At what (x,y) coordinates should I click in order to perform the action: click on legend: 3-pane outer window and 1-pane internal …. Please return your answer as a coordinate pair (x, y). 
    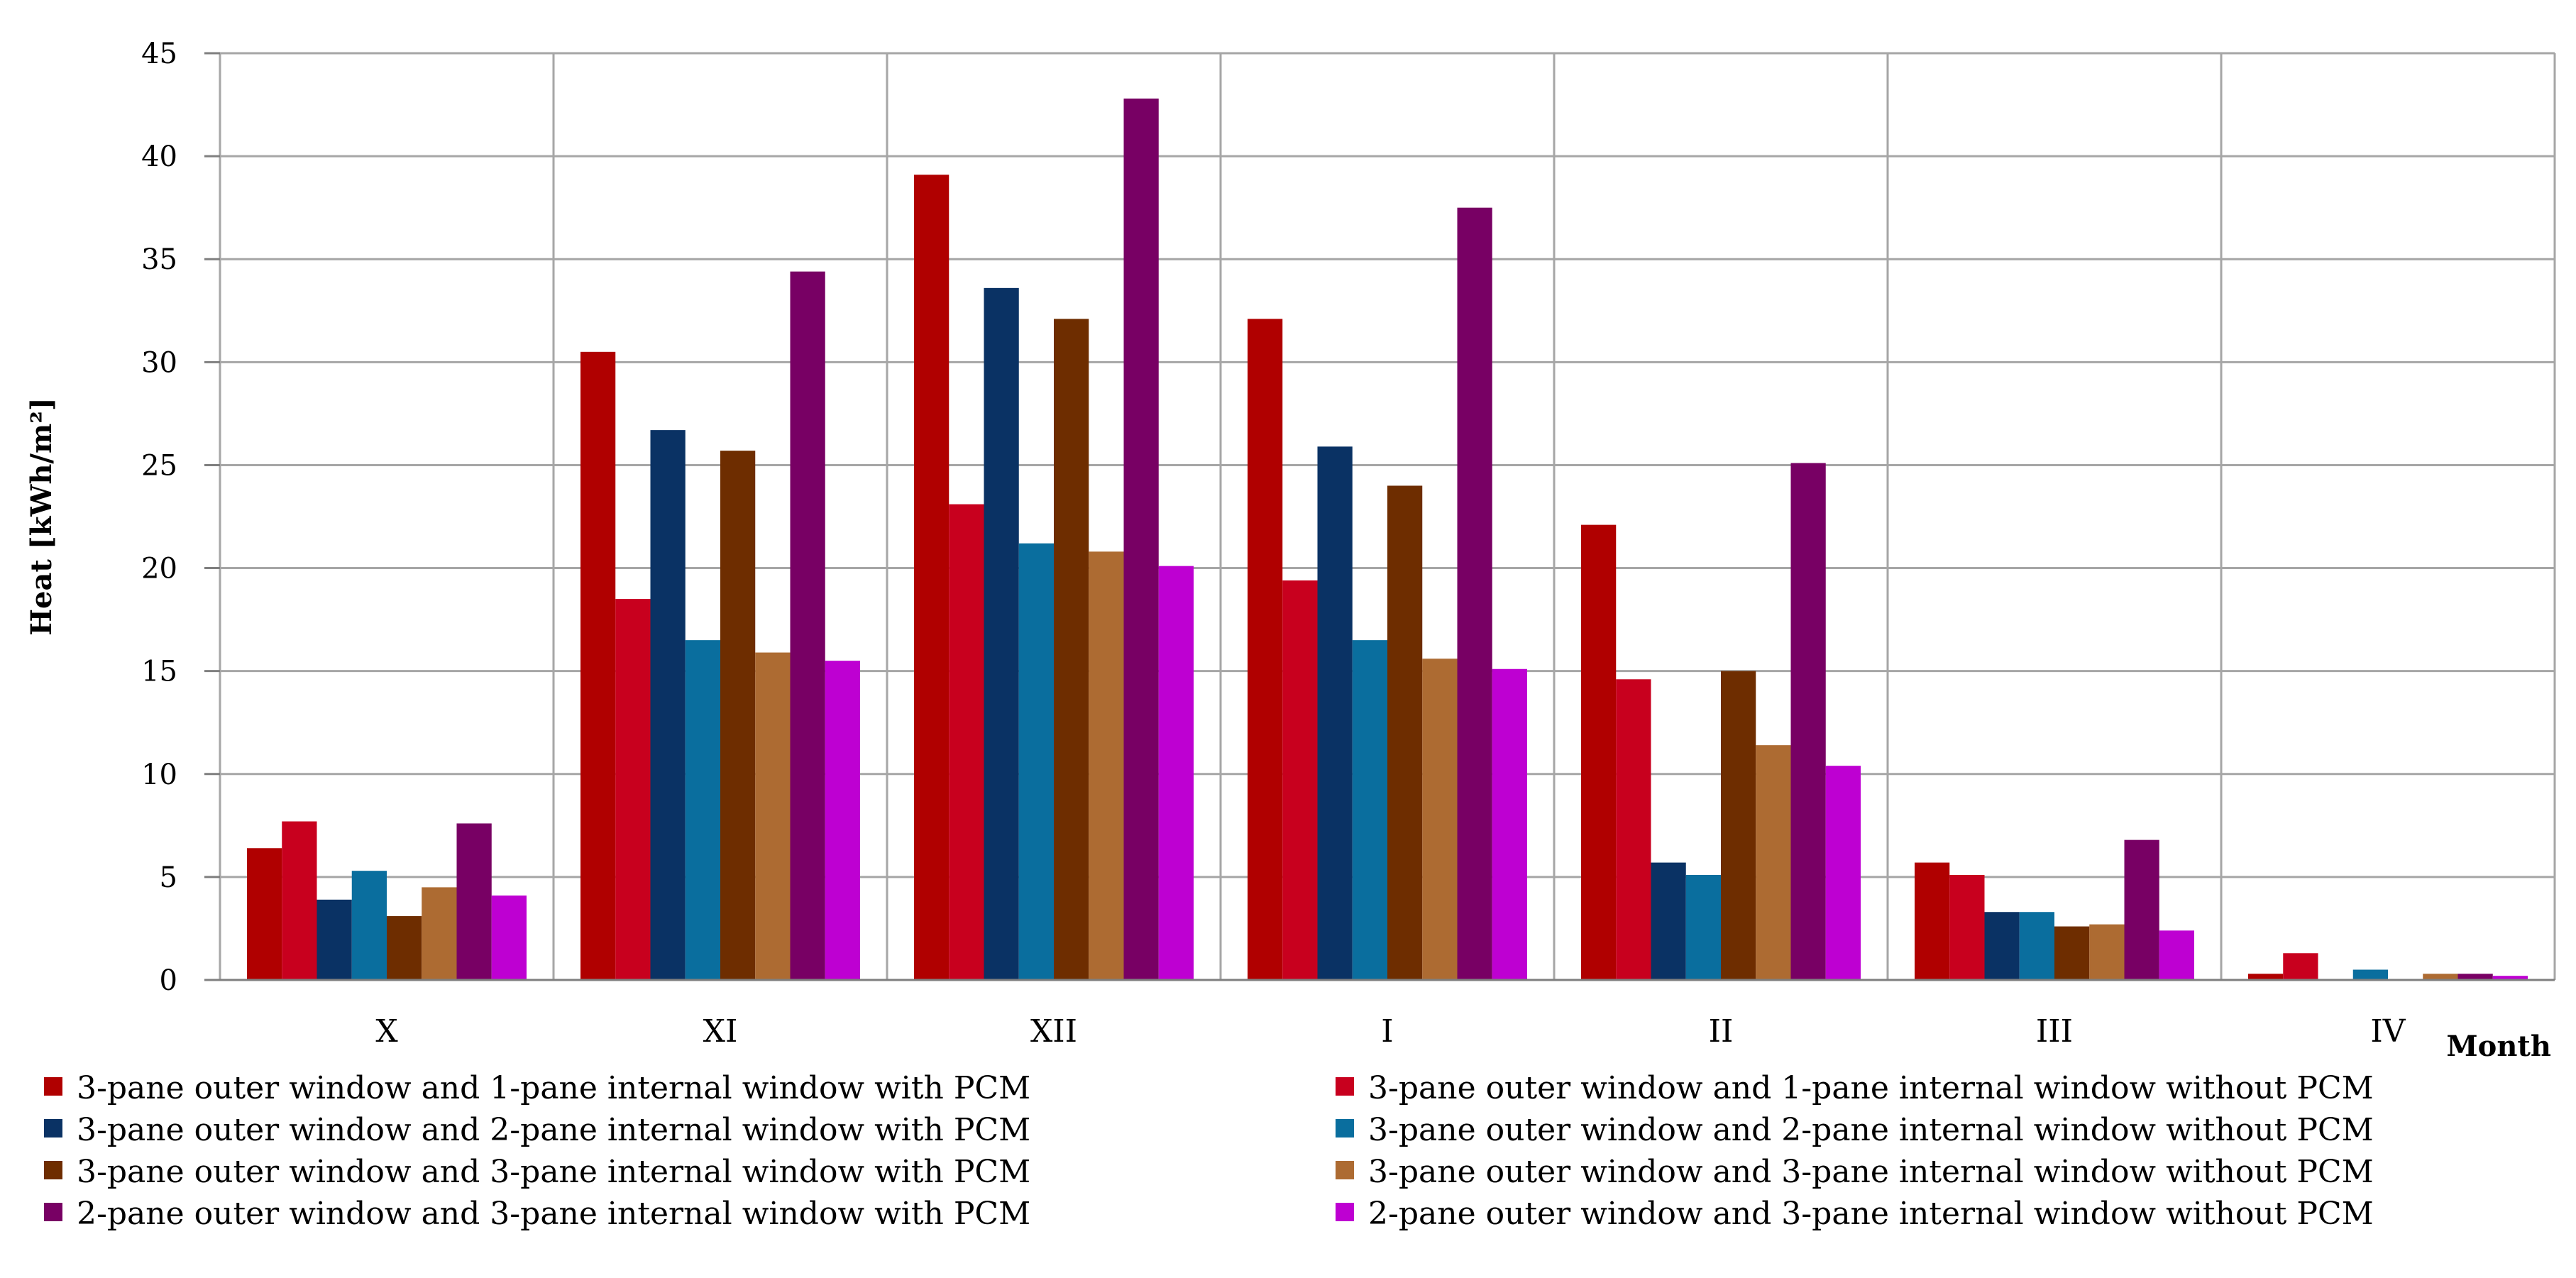
    Looking at the image, I should click on (1209, 1151).